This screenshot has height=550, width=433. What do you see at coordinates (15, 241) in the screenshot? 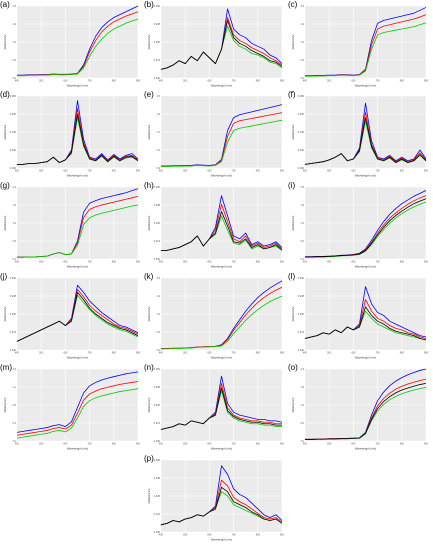
I see `y-tick-label: 0.5` at bounding box center [15, 241].